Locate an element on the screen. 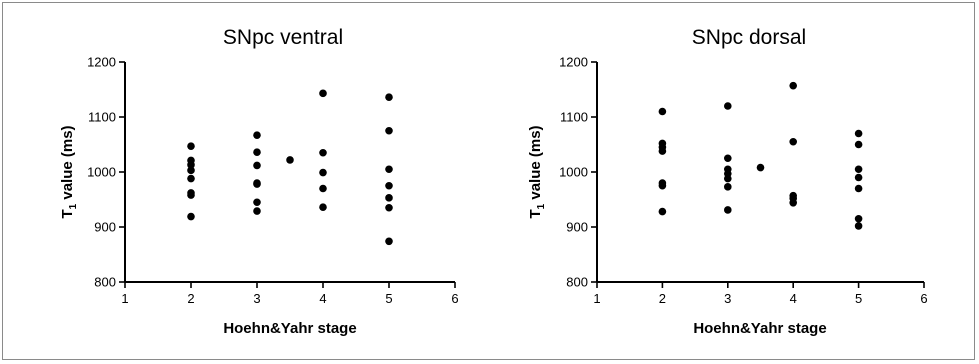 The image size is (979, 364). chart-title: SNpc ventral is located at coordinates (283, 37).